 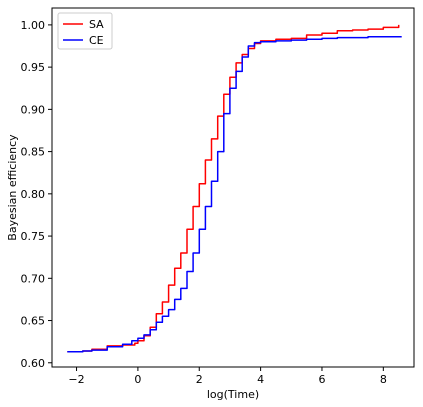 What do you see at coordinates (12, 187) in the screenshot?
I see `y-axis-label: Bayesian efficiency` at bounding box center [12, 187].